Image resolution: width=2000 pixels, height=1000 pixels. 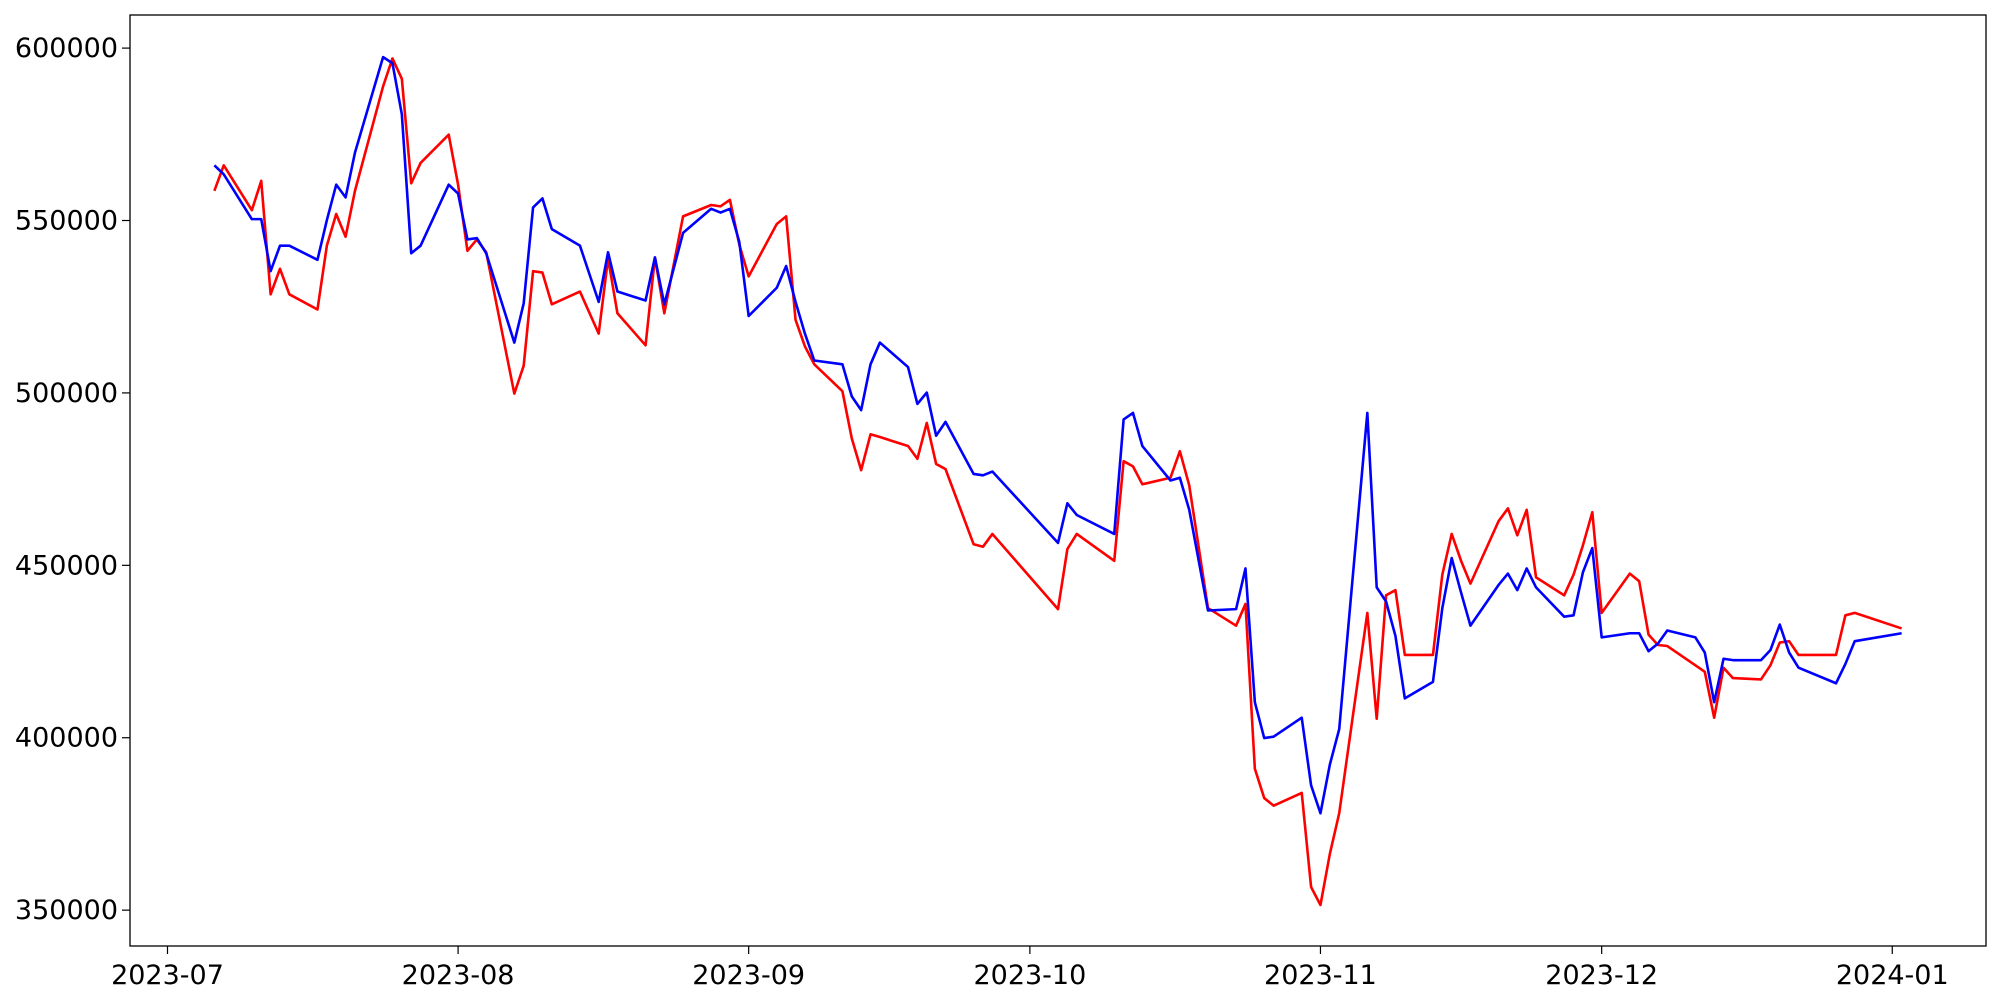 What do you see at coordinates (458, 975) in the screenshot?
I see `x-tick-label: 2023-08` at bounding box center [458, 975].